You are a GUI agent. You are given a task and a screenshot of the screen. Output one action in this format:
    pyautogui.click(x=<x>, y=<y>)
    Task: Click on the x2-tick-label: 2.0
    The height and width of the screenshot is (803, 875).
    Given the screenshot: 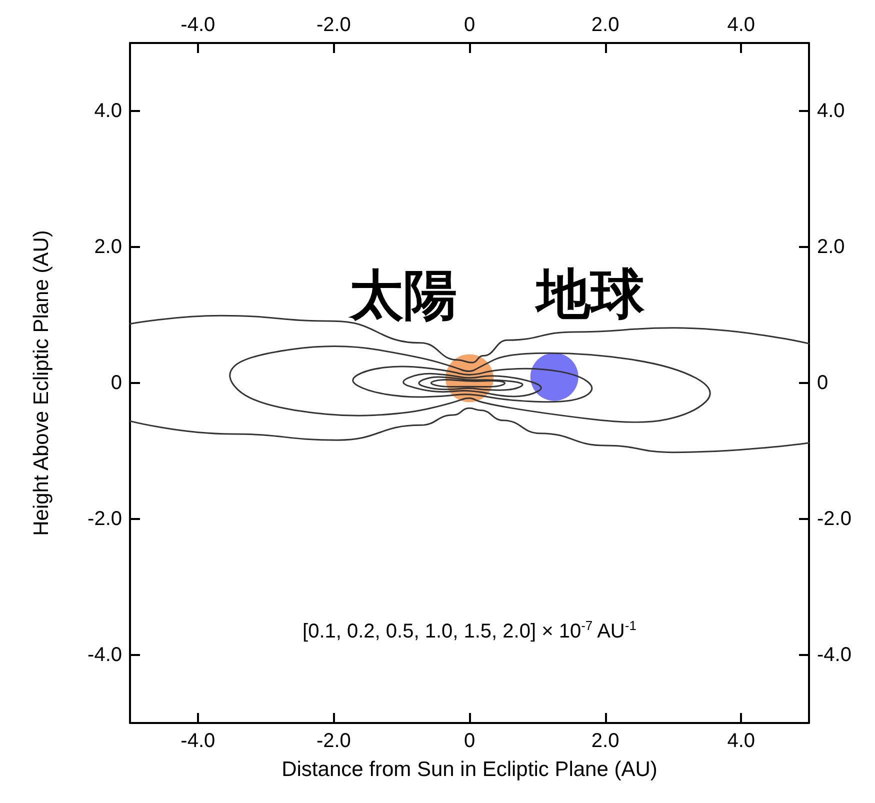 What is the action you would take?
    pyautogui.click(x=605, y=25)
    